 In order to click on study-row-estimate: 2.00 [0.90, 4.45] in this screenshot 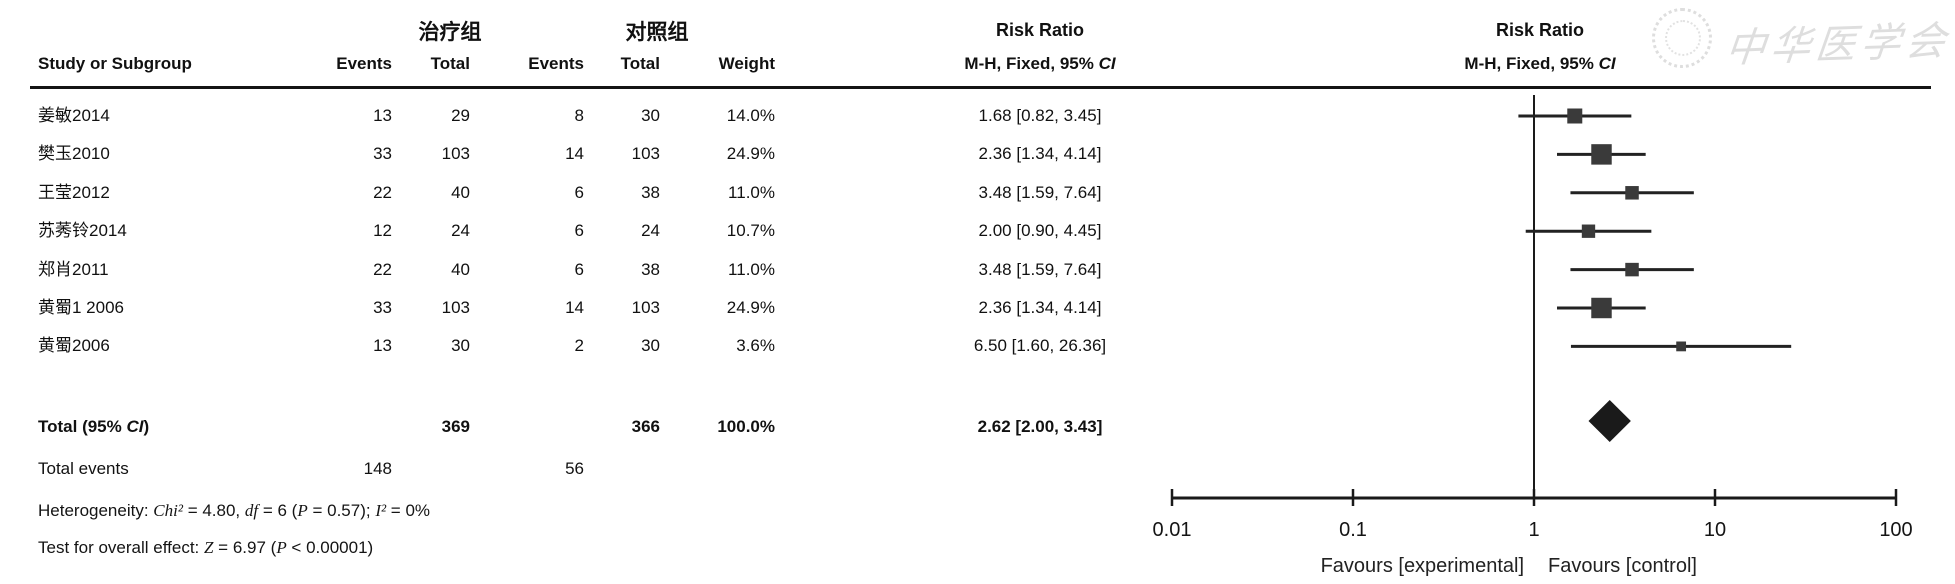, I will do `click(1040, 231)`.